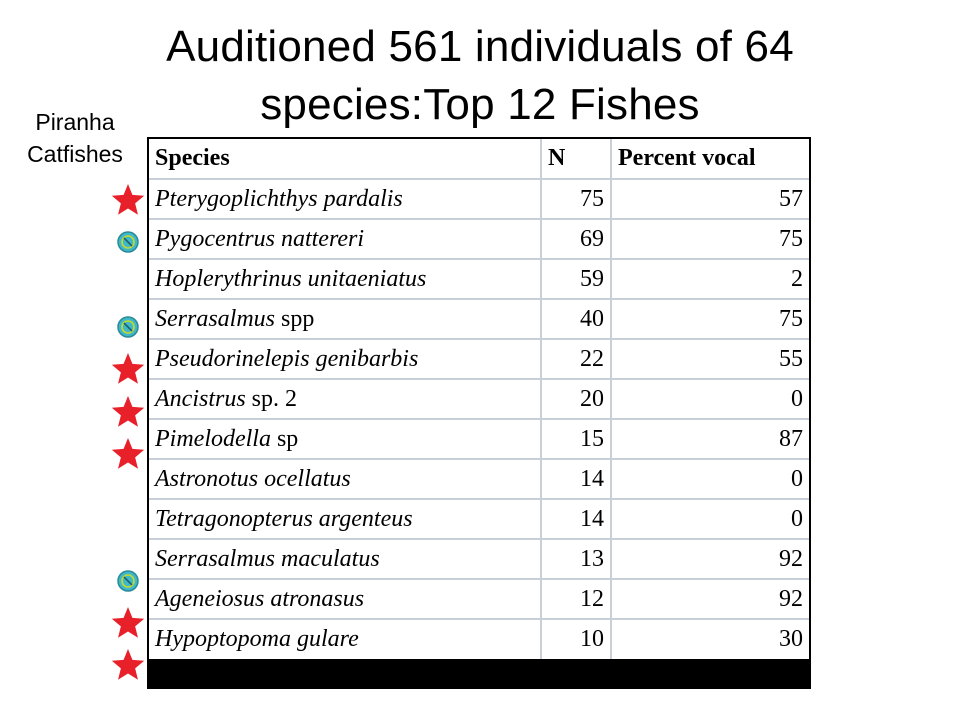 This screenshot has width=960, height=720. What do you see at coordinates (576, 559) in the screenshot?
I see `n-cell: 13` at bounding box center [576, 559].